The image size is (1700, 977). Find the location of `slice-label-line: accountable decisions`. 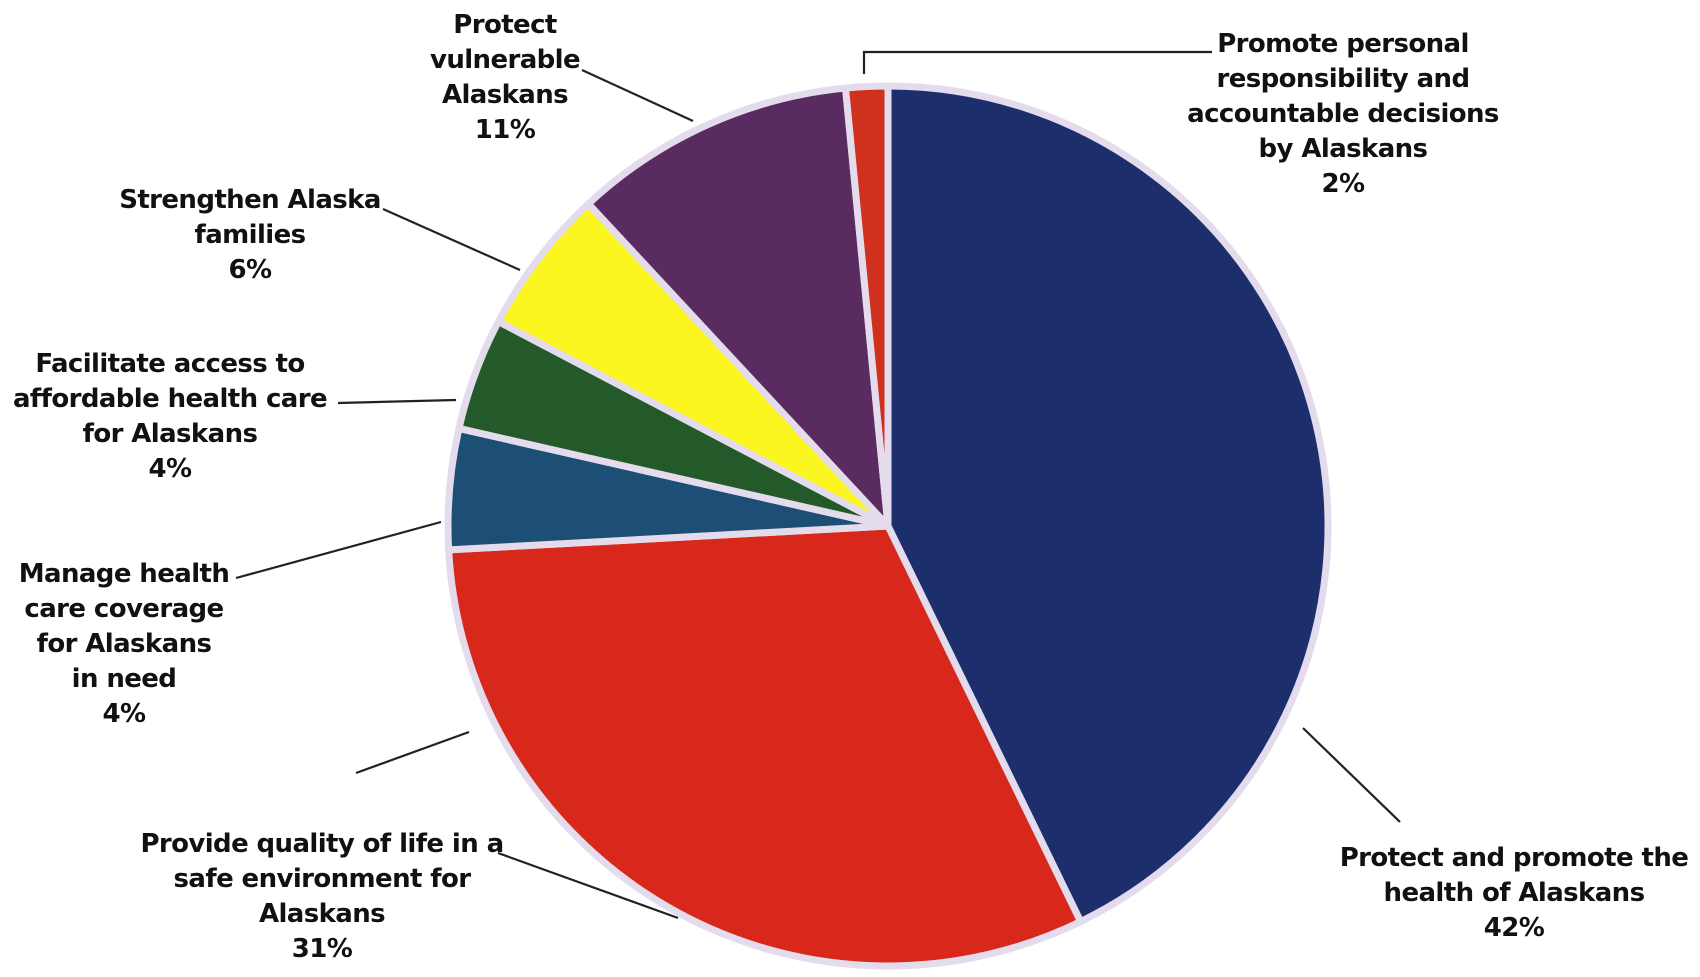

slice-label-line: accountable decisions is located at coordinates (1343, 114).